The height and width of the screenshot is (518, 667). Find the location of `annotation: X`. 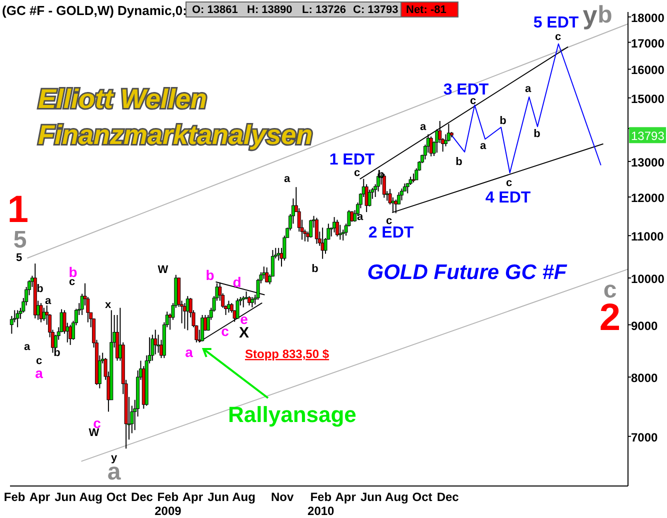

annotation: X is located at coordinates (244, 333).